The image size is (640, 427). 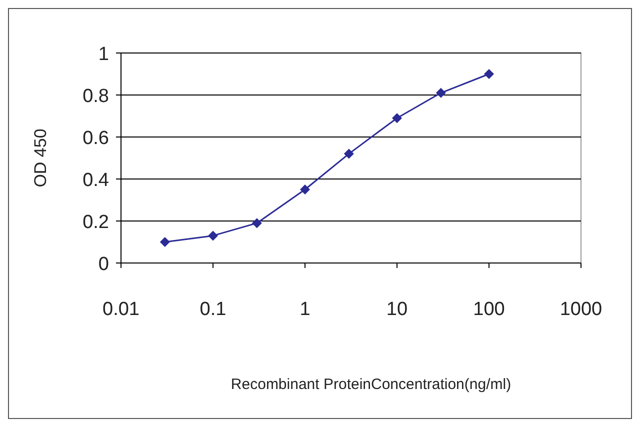 What do you see at coordinates (371, 384) in the screenshot?
I see `x-axis-title: Recombinant ProteinConcentration(ng/ml)` at bounding box center [371, 384].